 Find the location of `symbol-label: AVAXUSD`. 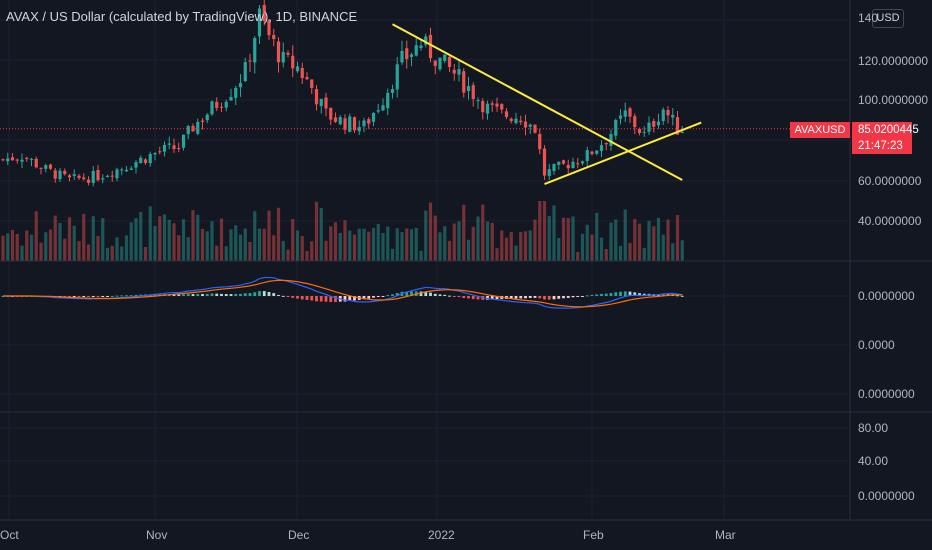

symbol-label: AVAXUSD is located at coordinates (820, 130).